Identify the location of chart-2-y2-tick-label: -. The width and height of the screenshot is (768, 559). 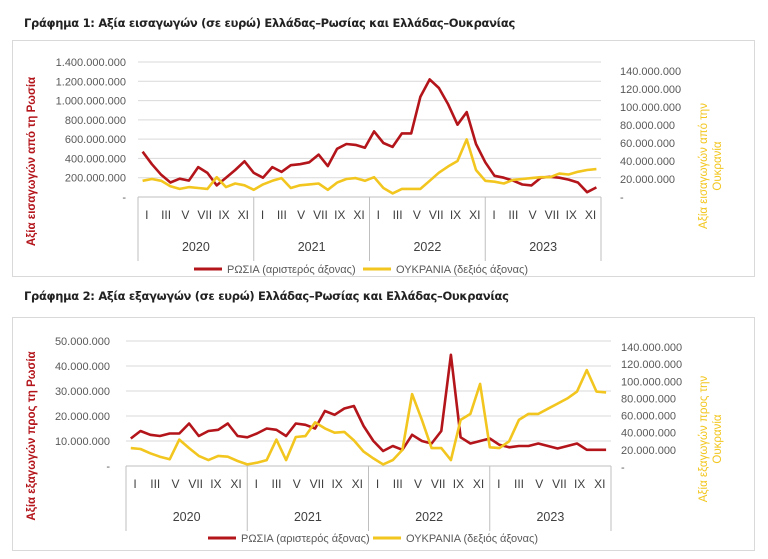
(623, 468).